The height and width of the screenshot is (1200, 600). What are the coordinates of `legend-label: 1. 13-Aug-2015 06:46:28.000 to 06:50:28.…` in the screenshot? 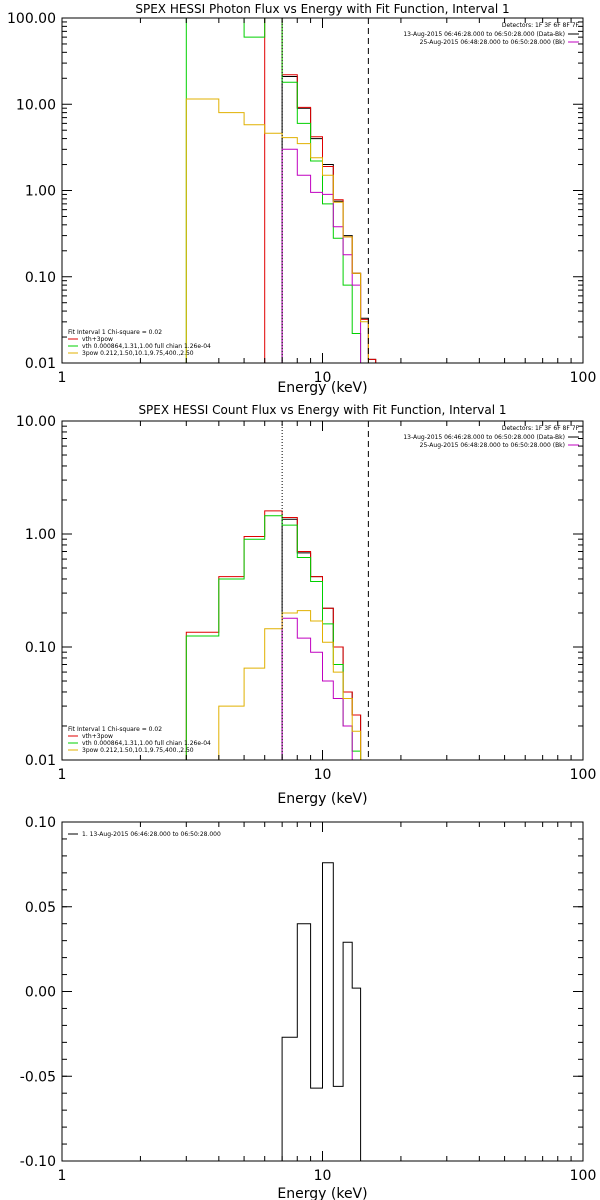 It's located at (151, 834).